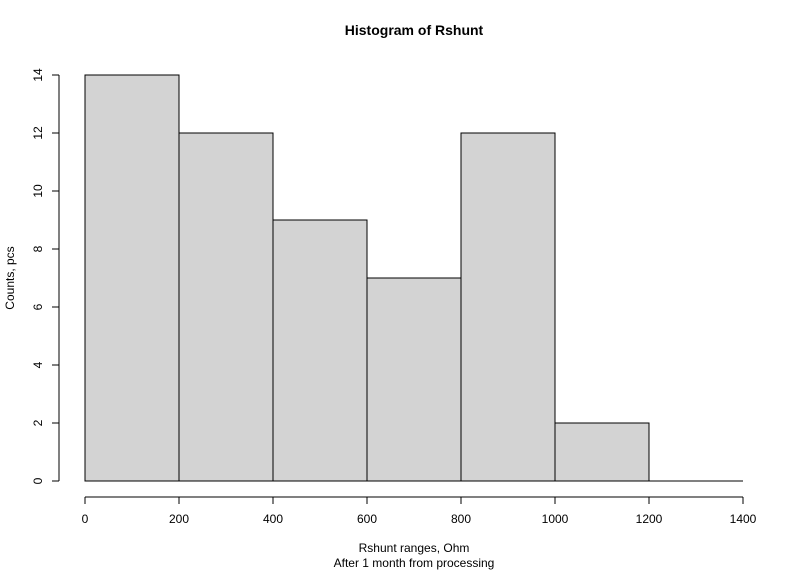 Image resolution: width=800 pixels, height=571 pixels. I want to click on y-tick-label: 0, so click(38, 480).